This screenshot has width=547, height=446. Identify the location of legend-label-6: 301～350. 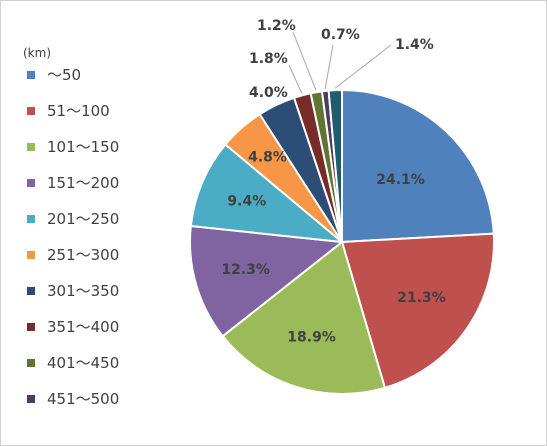
(83, 291).